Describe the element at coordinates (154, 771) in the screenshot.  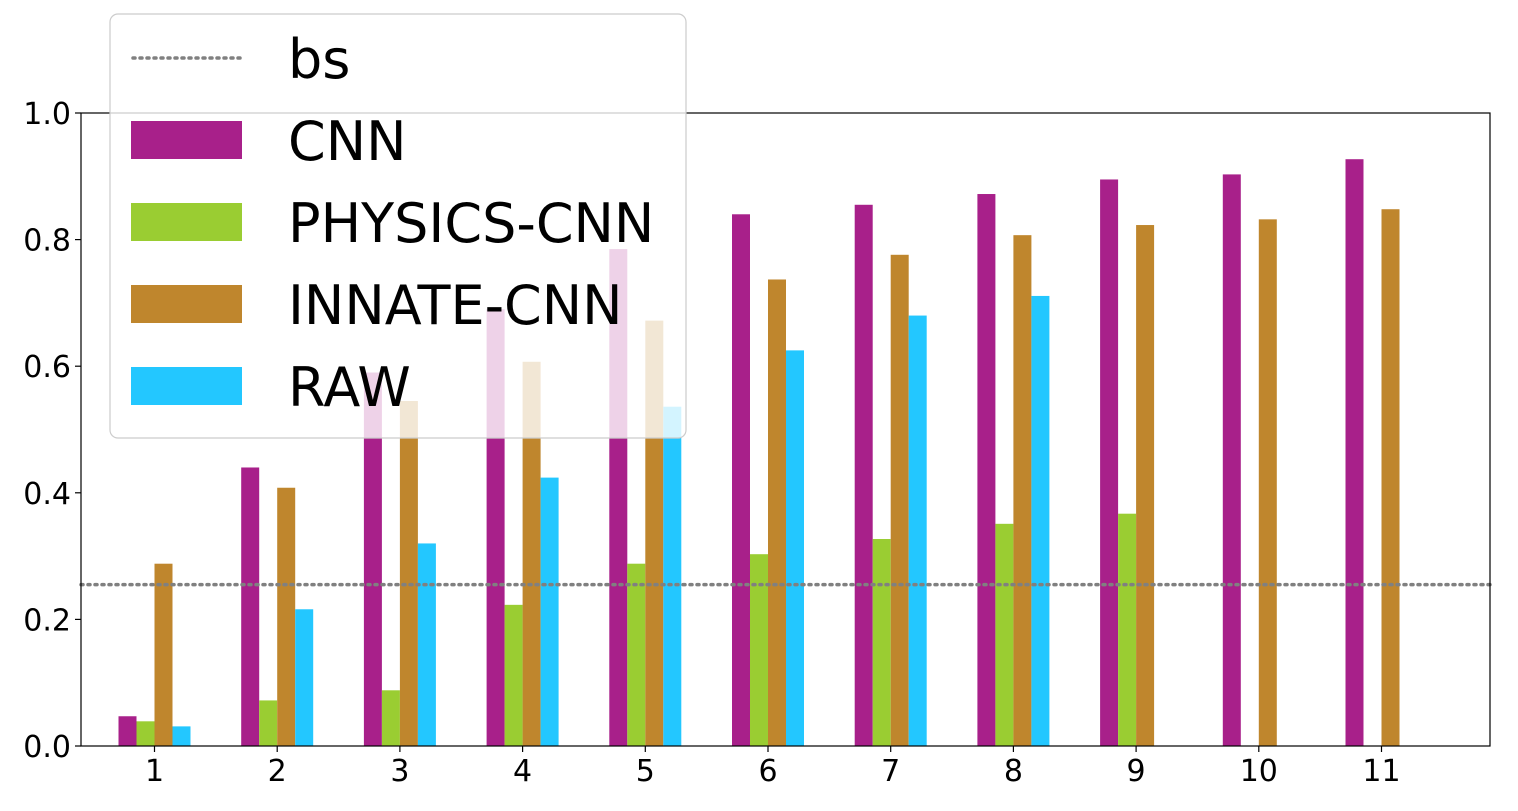
I see `x-tick-label: 1` at that location.